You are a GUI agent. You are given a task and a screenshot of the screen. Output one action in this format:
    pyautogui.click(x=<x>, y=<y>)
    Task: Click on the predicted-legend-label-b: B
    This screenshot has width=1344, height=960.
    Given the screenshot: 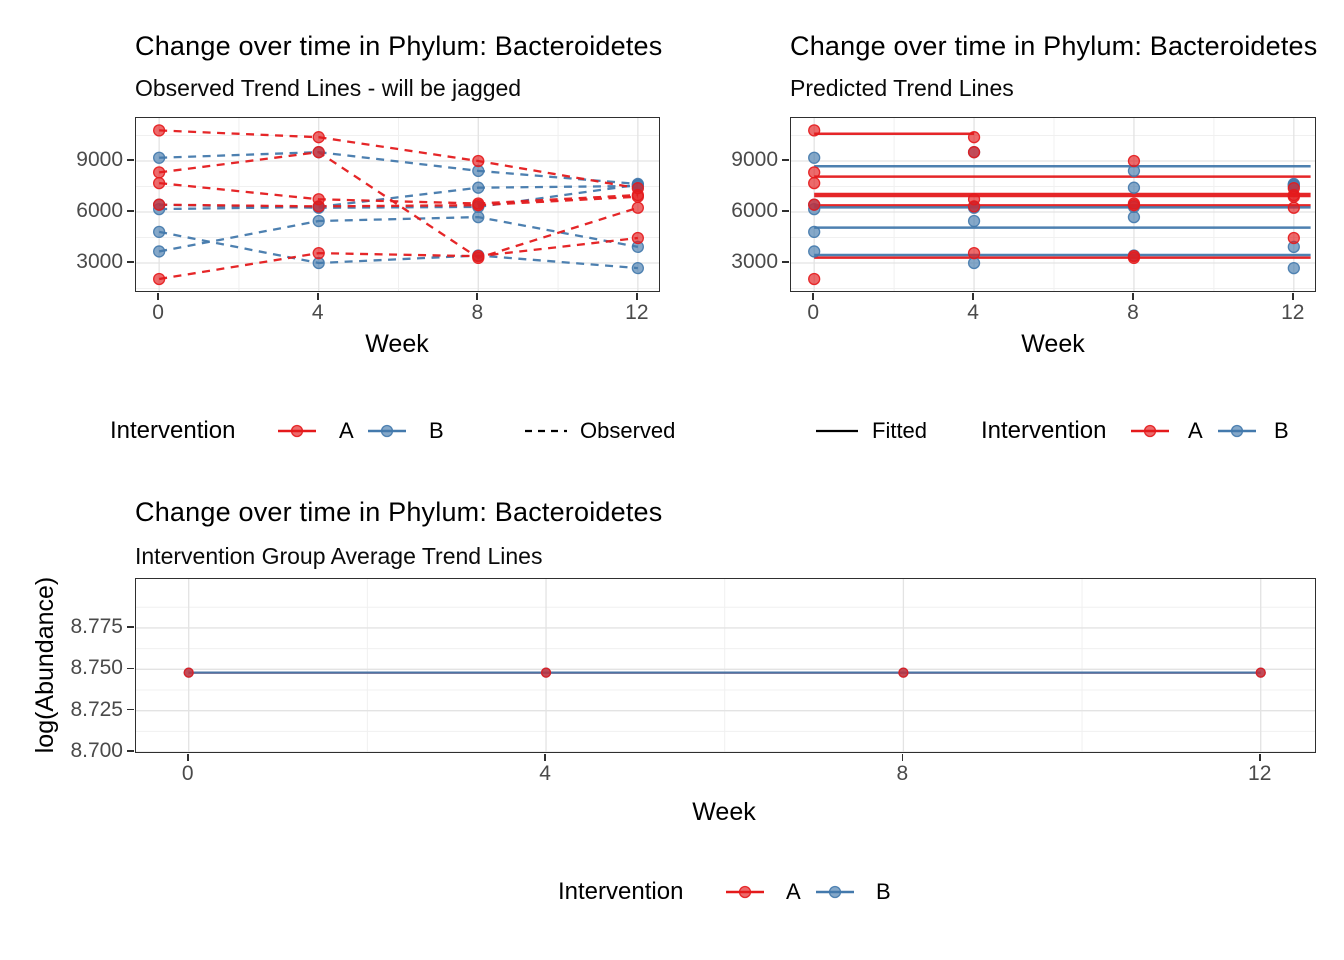 What is the action you would take?
    pyautogui.click(x=1281, y=430)
    